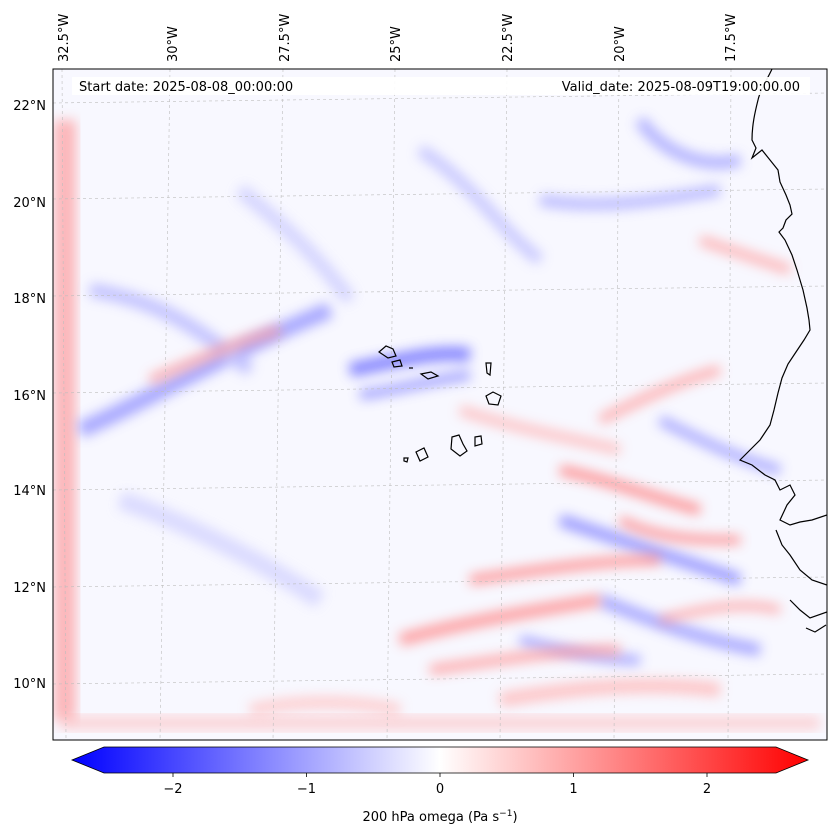  Describe the element at coordinates (173, 44) in the screenshot. I see `lon-label: 30°W` at that location.